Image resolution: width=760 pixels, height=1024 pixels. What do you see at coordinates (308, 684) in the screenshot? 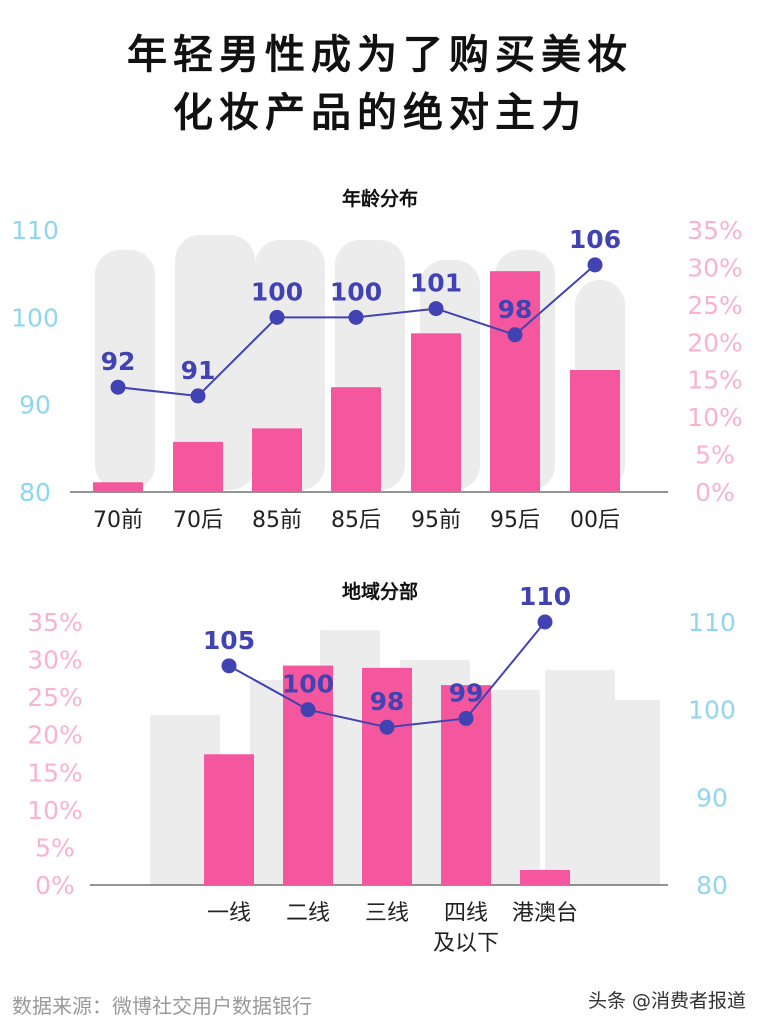
I see `index-label-1: 100` at bounding box center [308, 684].